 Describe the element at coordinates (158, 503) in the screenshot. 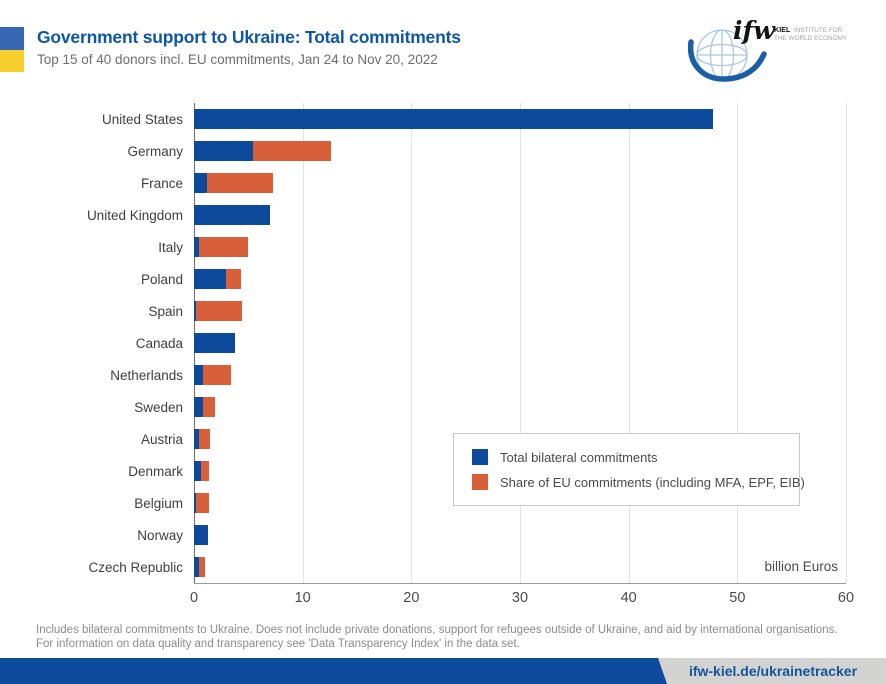

I see `category-label: Belgium` at that location.